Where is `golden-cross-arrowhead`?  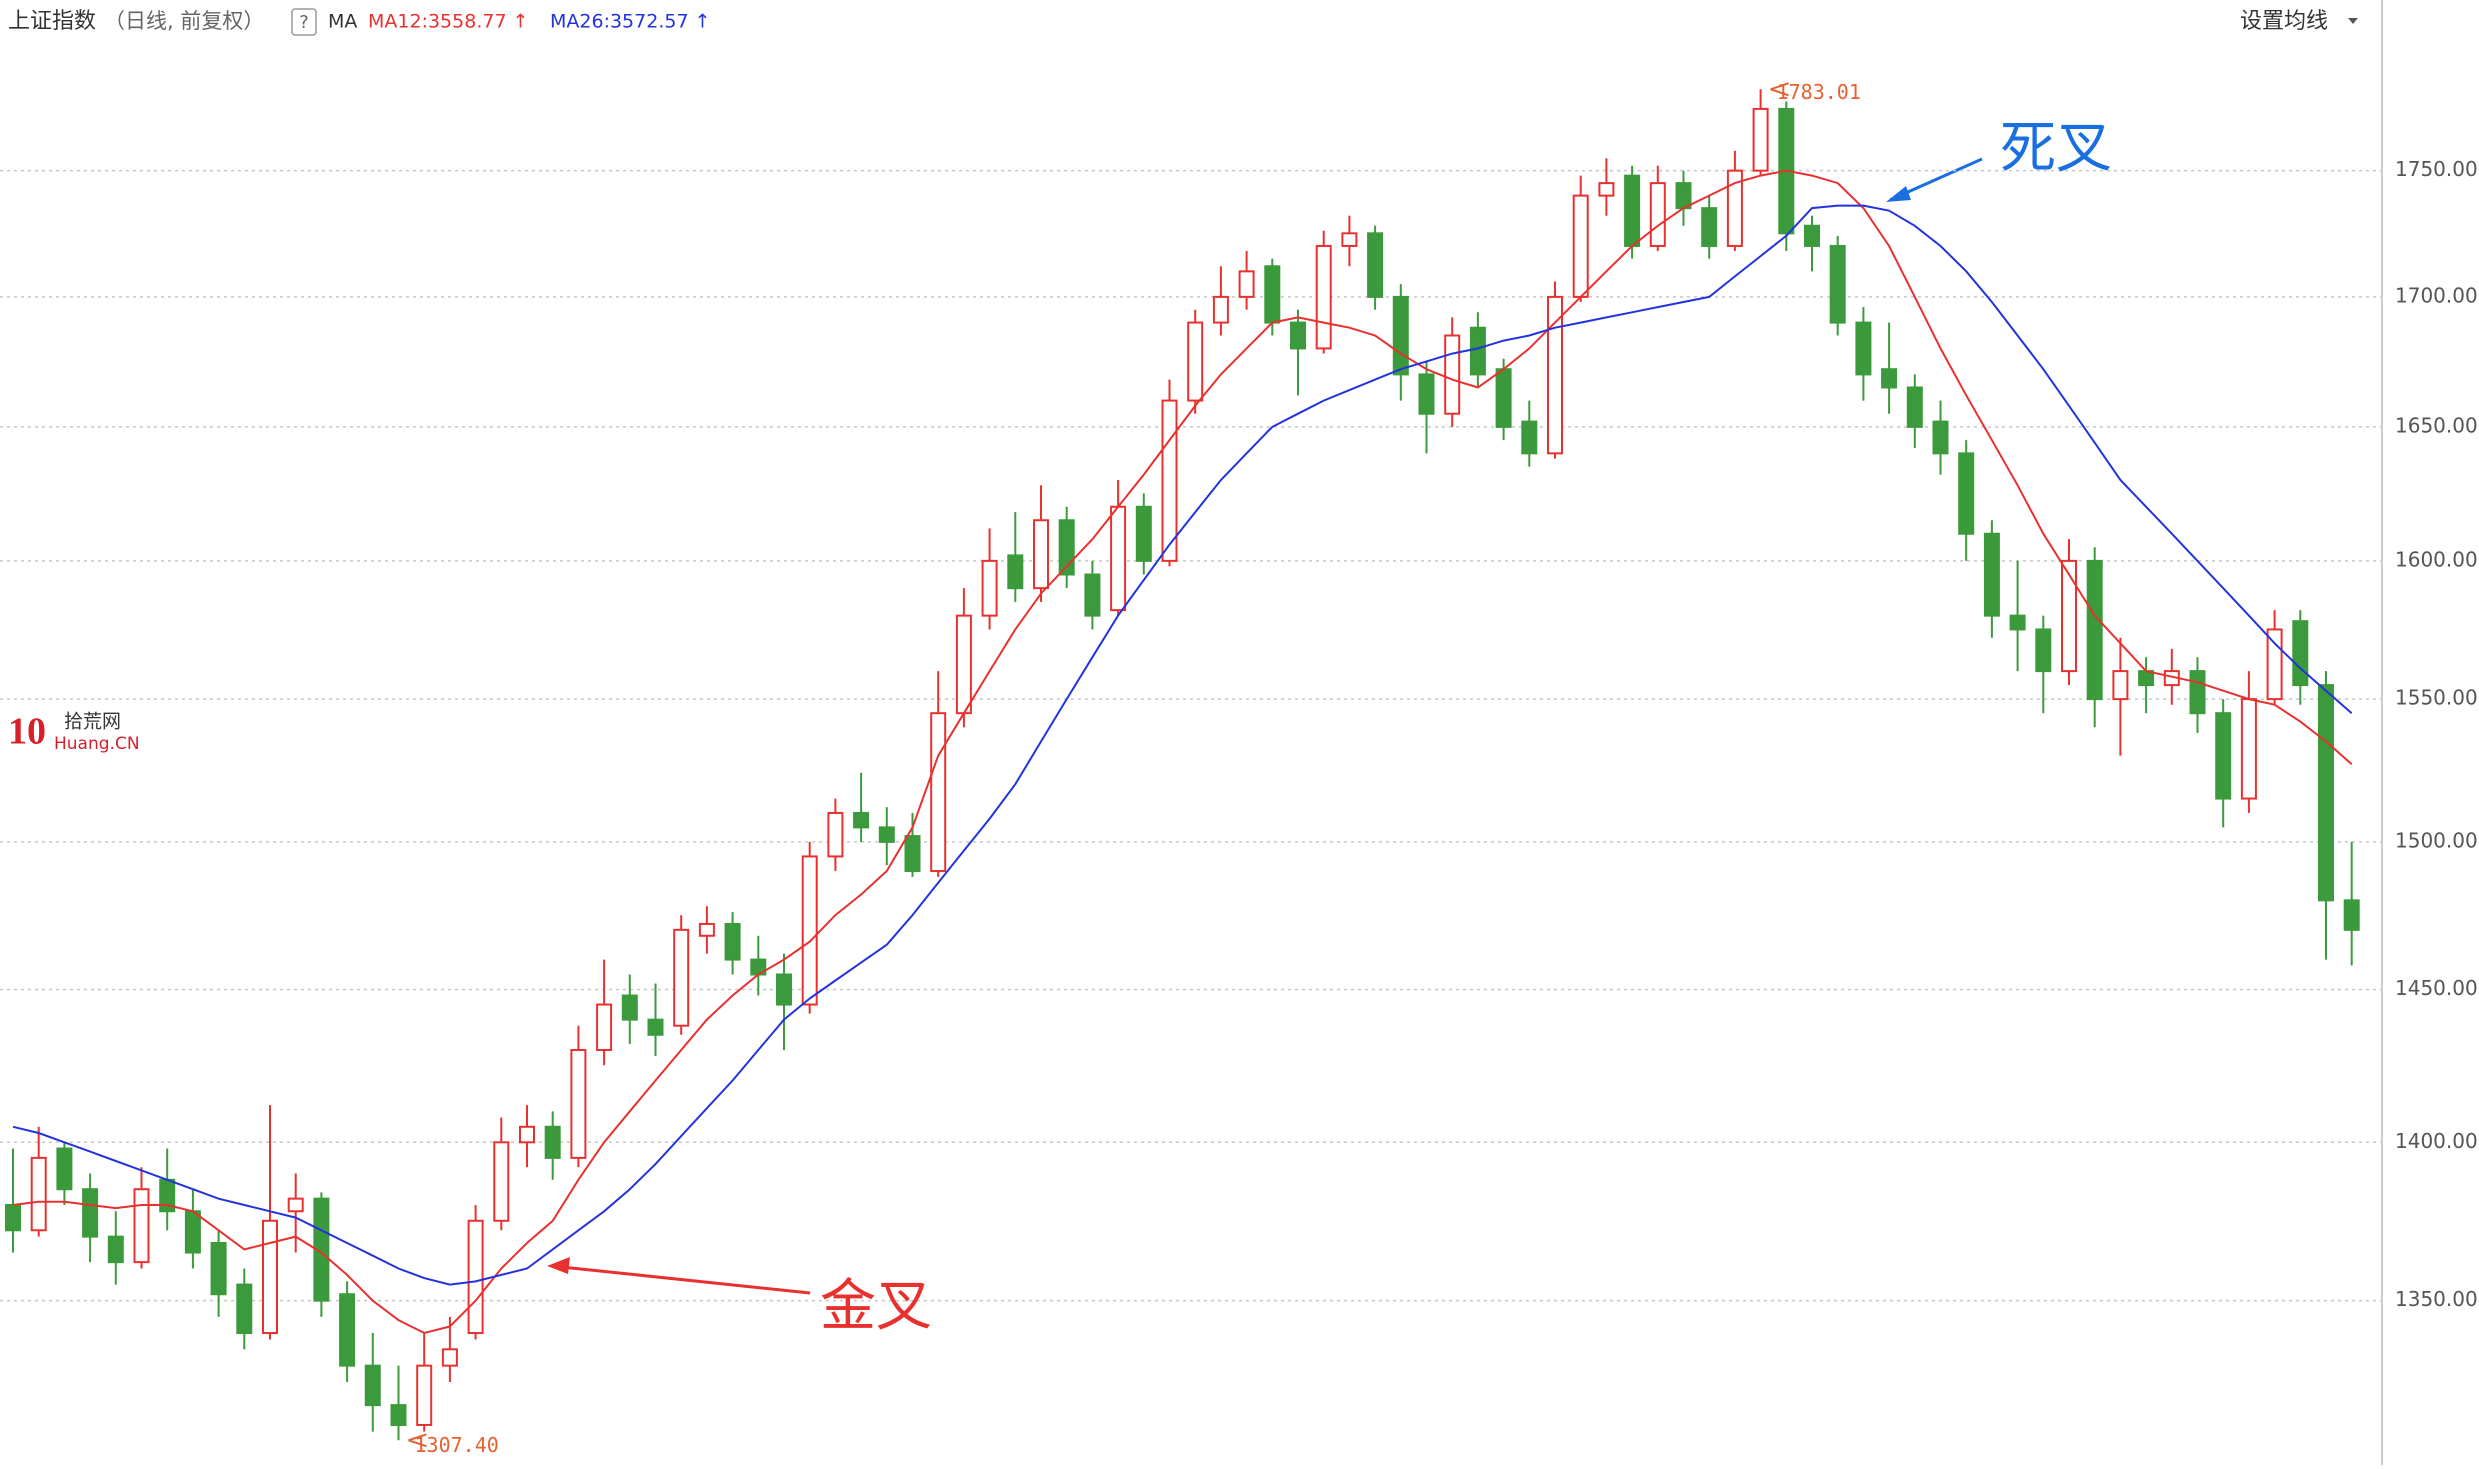
golden-cross-arrowhead is located at coordinates (558, 1265).